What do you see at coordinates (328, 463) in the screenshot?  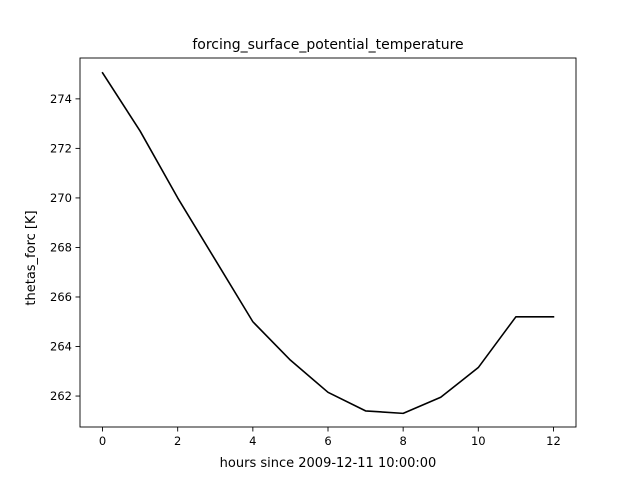 I see `x-axis-label: hours since 2009-12-11 10:00:00` at bounding box center [328, 463].